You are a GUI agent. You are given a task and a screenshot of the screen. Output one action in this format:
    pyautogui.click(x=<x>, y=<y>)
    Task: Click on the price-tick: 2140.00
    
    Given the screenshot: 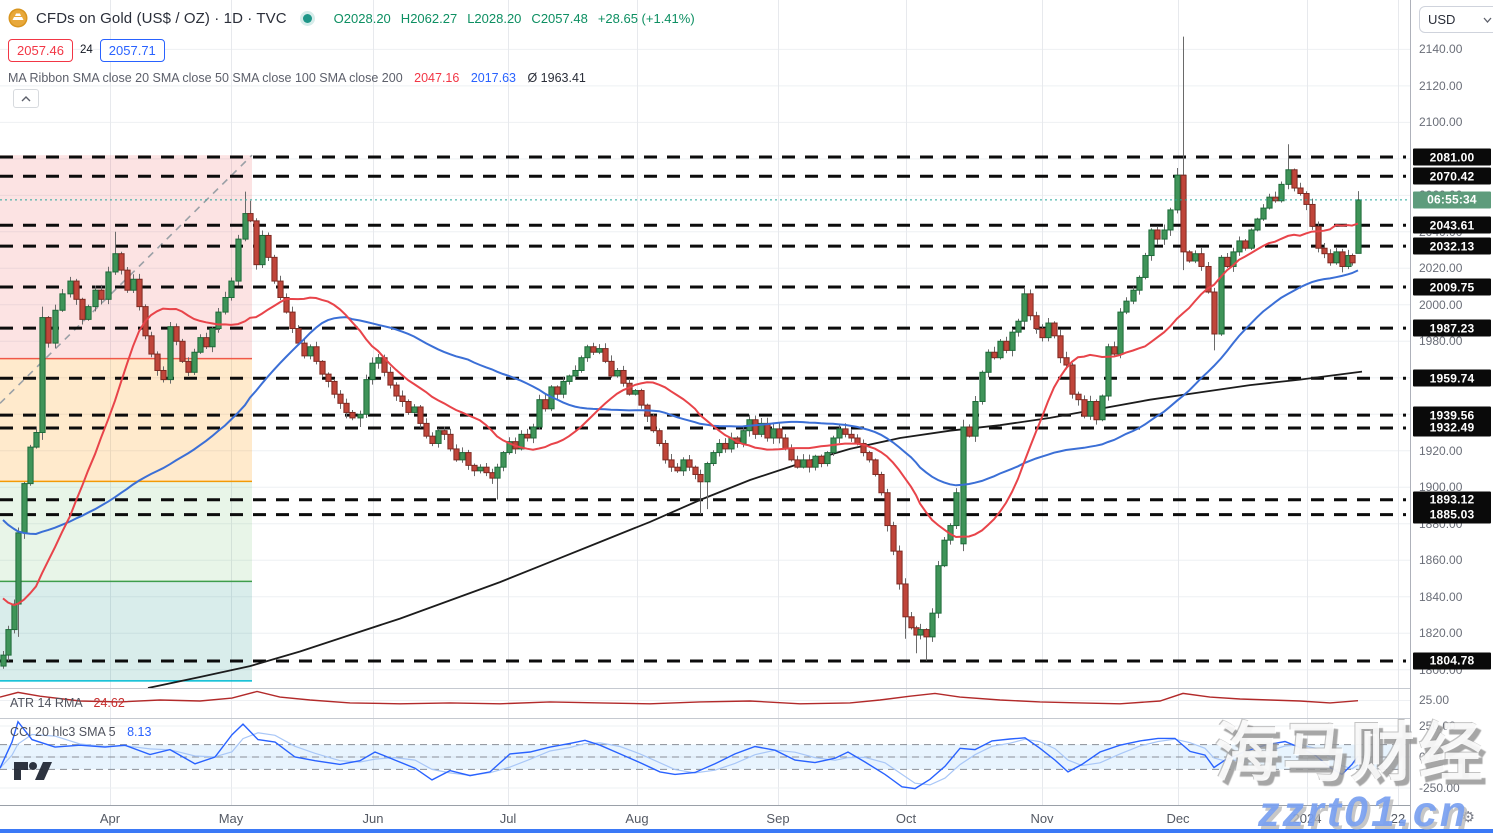 What is the action you would take?
    pyautogui.click(x=1441, y=49)
    